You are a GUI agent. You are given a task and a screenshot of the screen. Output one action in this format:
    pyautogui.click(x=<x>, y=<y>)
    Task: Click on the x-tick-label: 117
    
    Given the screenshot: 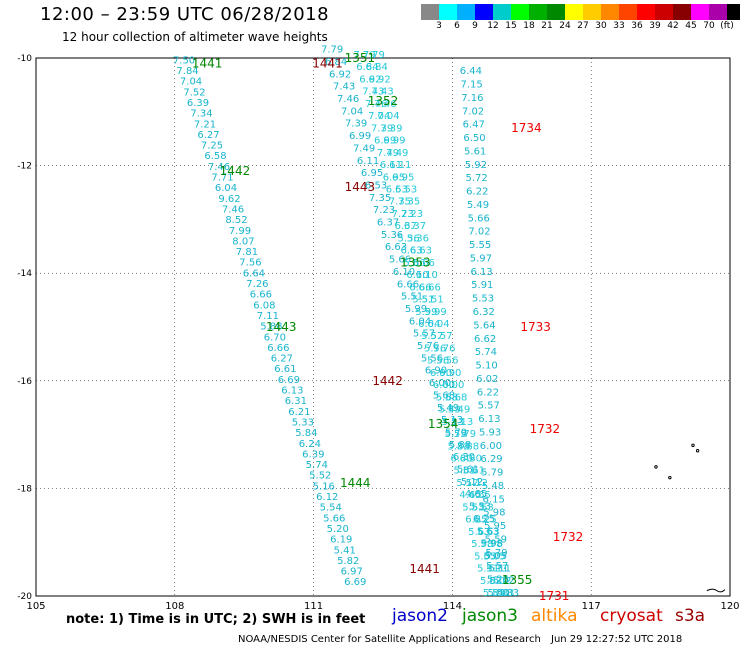 What is the action you would take?
    pyautogui.click(x=591, y=606)
    